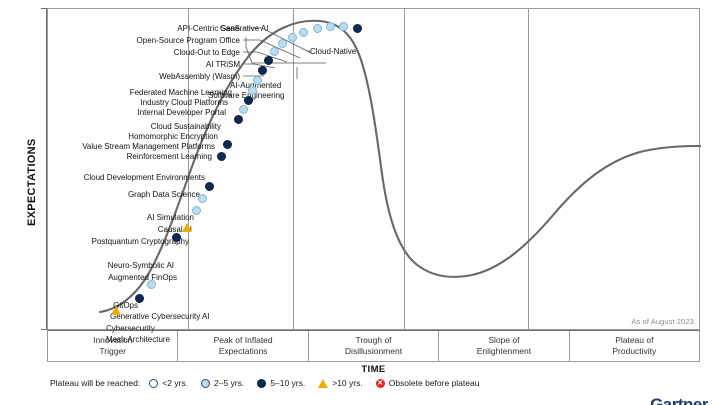 This screenshot has height=405, width=720. What do you see at coordinates (373, 369) in the screenshot?
I see `x-axis-label: TIME` at bounding box center [373, 369].